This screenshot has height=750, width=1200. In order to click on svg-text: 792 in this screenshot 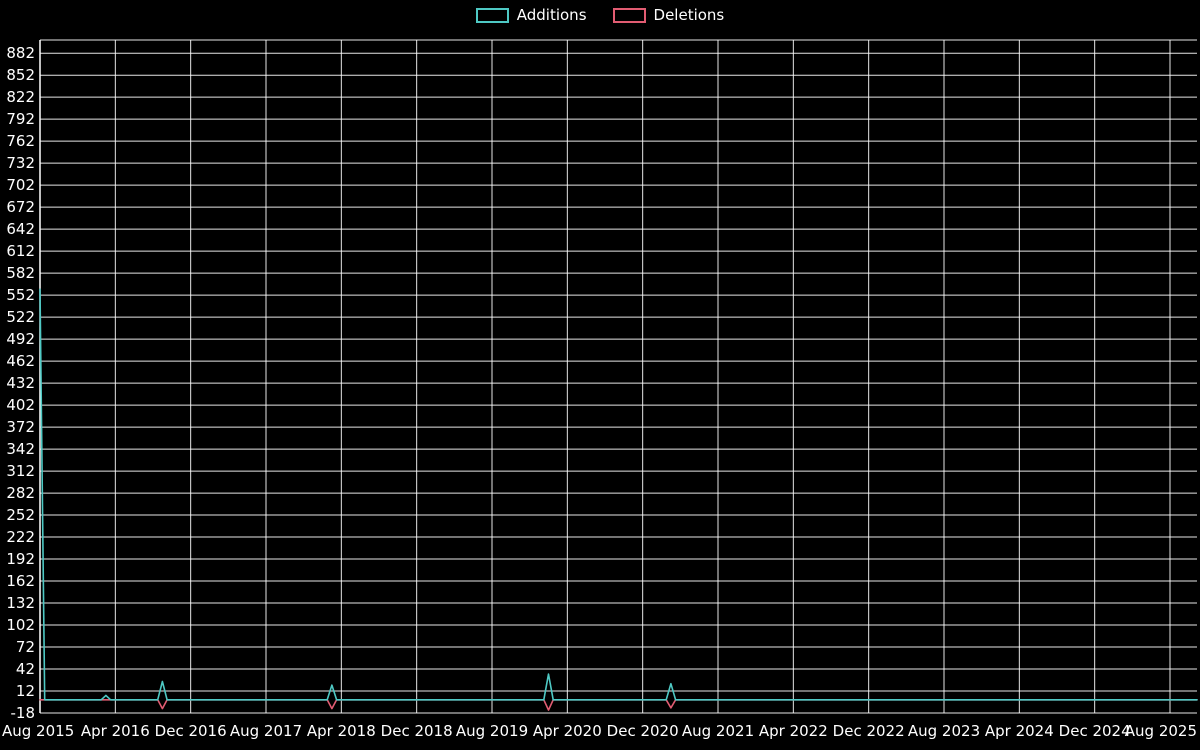, I will do `click(20, 119)`.